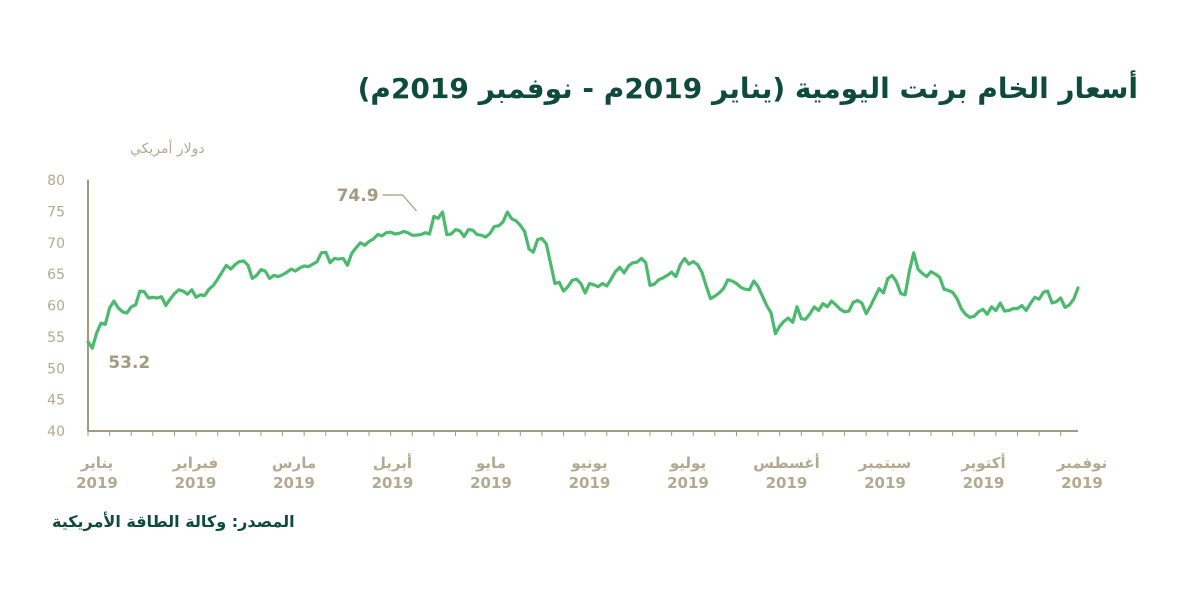  Describe the element at coordinates (56, 307) in the screenshot. I see `y-tick-label: 60` at that location.